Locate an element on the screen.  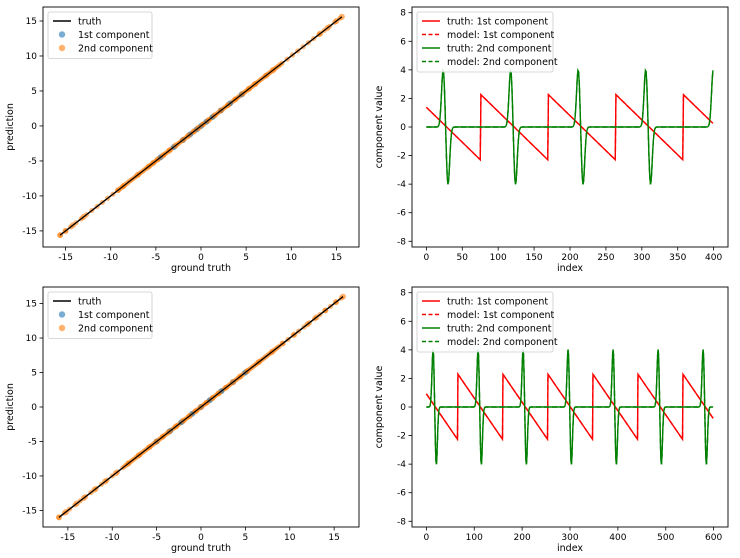
legend-label: 1st component is located at coordinates (114, 35).